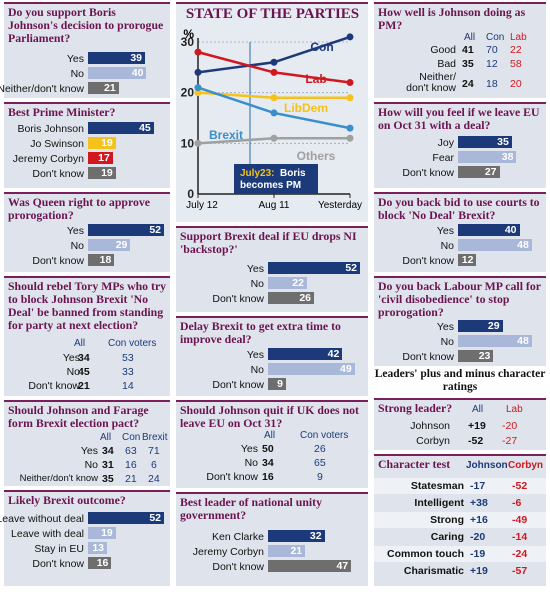 The image size is (550, 600). Describe the element at coordinates (479, 503) in the screenshot. I see `johnson-score: +38` at that location.